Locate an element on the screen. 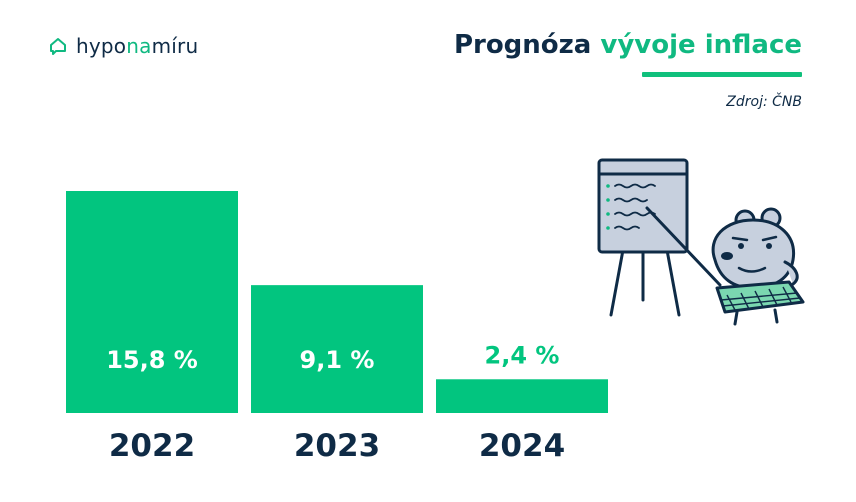  x-tick-2024: 2024 is located at coordinates (522, 446).